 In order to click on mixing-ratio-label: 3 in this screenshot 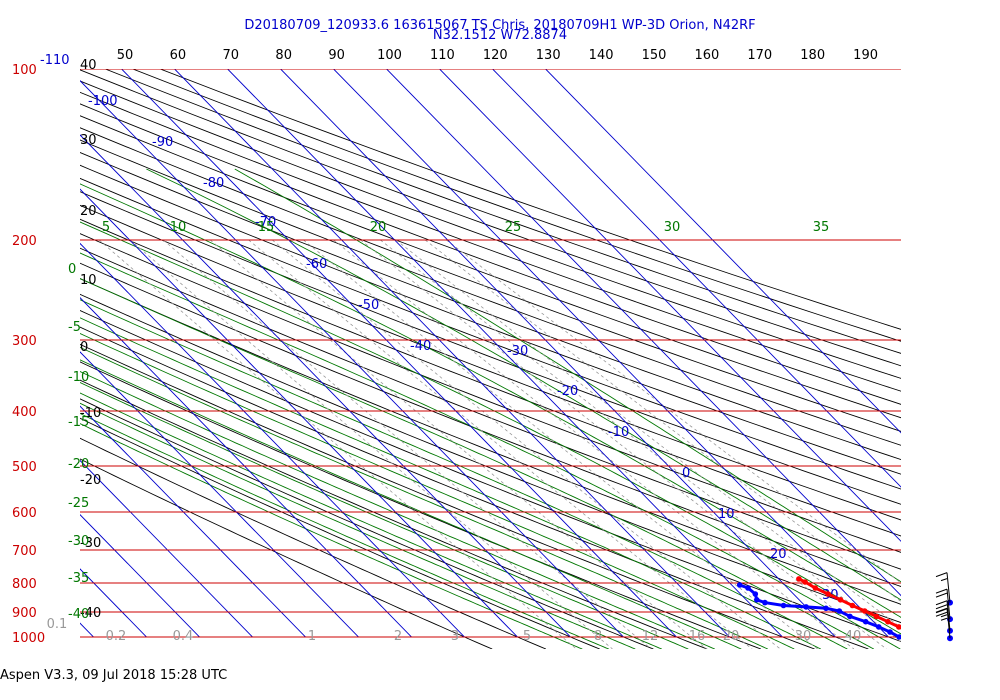, I will do `click(455, 636)`.